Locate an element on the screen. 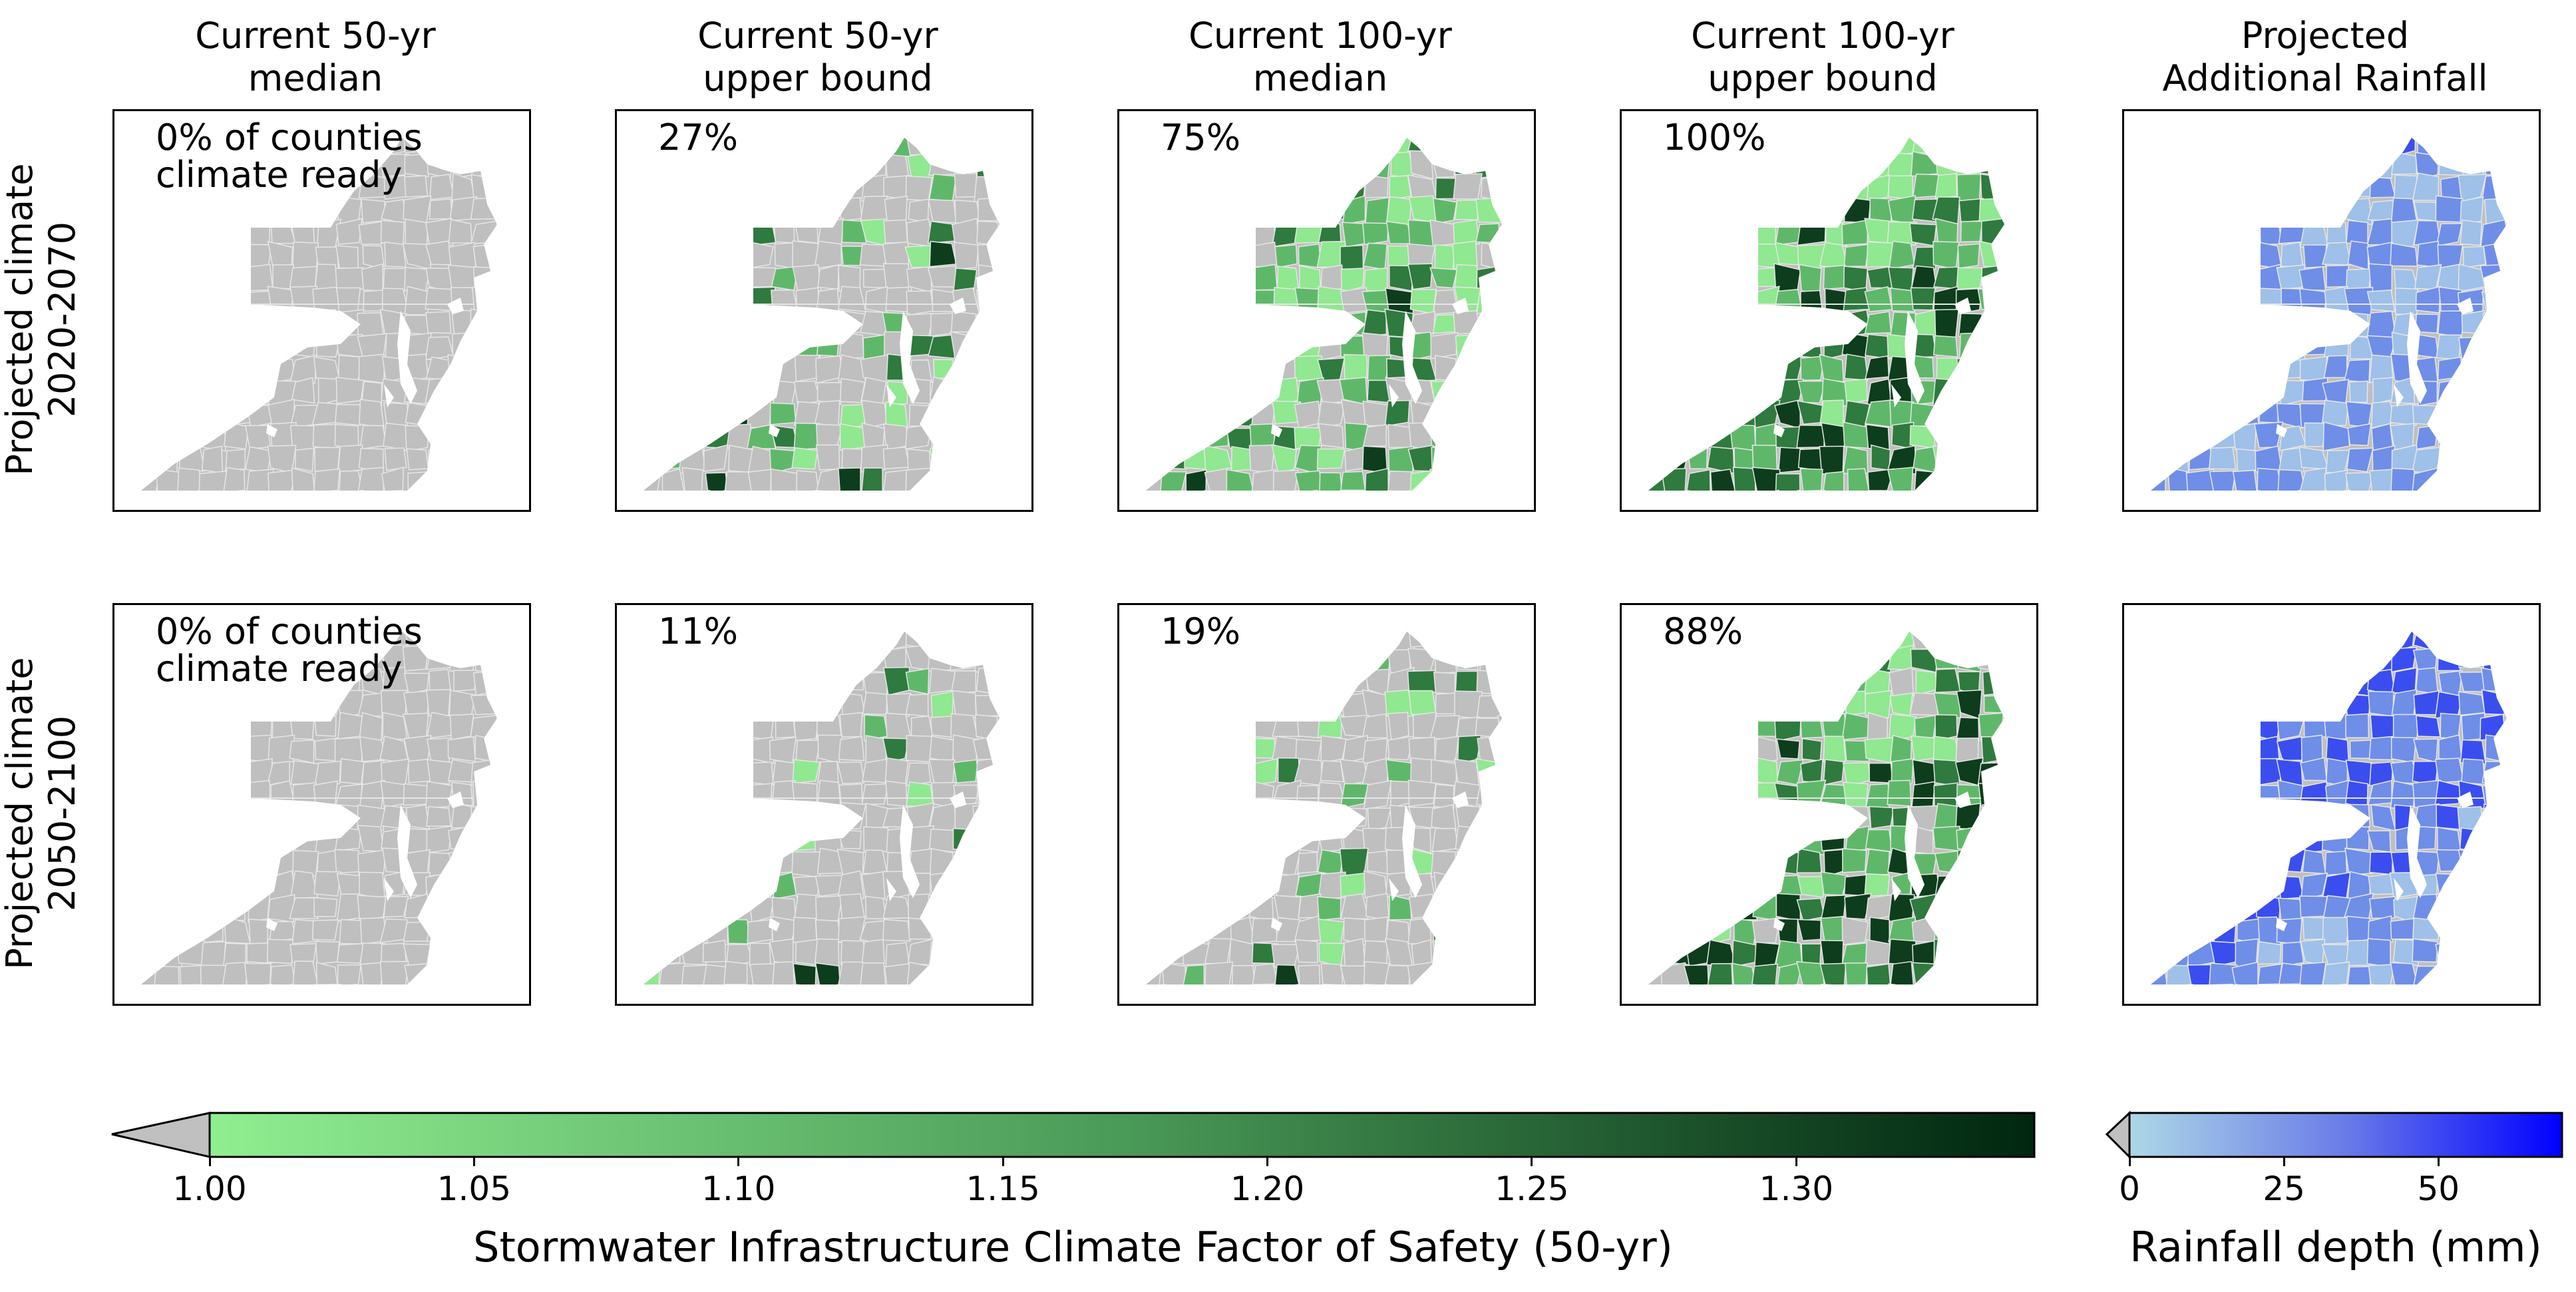  percent-text: 0% of counties is located at coordinates (289, 137).